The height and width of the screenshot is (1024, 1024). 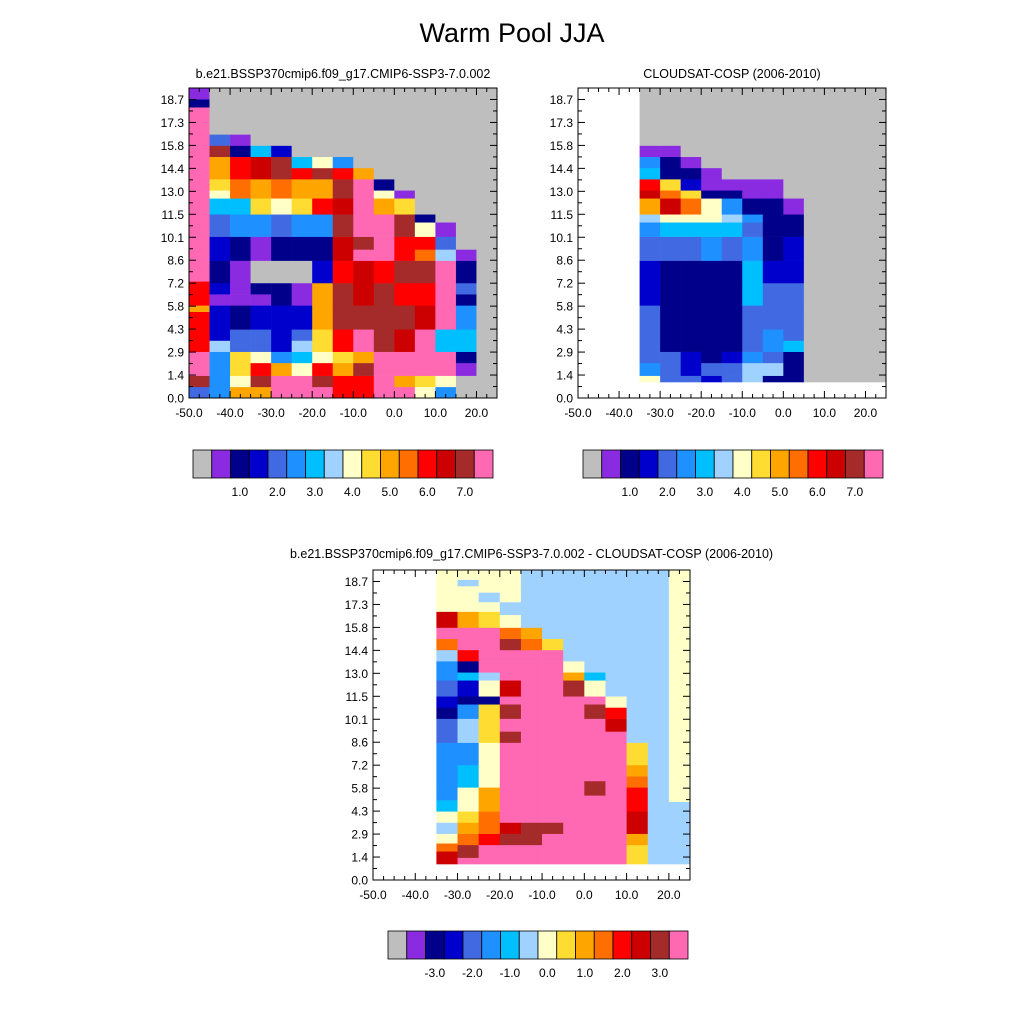 What do you see at coordinates (173, 146) in the screenshot?
I see `y-tick-label: 15.8` at bounding box center [173, 146].